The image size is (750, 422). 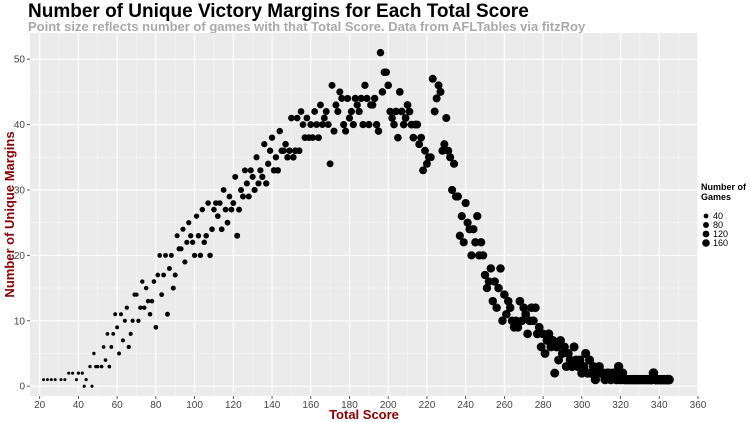 What do you see at coordinates (20, 125) in the screenshot?
I see `y-tick-label: 40` at bounding box center [20, 125].